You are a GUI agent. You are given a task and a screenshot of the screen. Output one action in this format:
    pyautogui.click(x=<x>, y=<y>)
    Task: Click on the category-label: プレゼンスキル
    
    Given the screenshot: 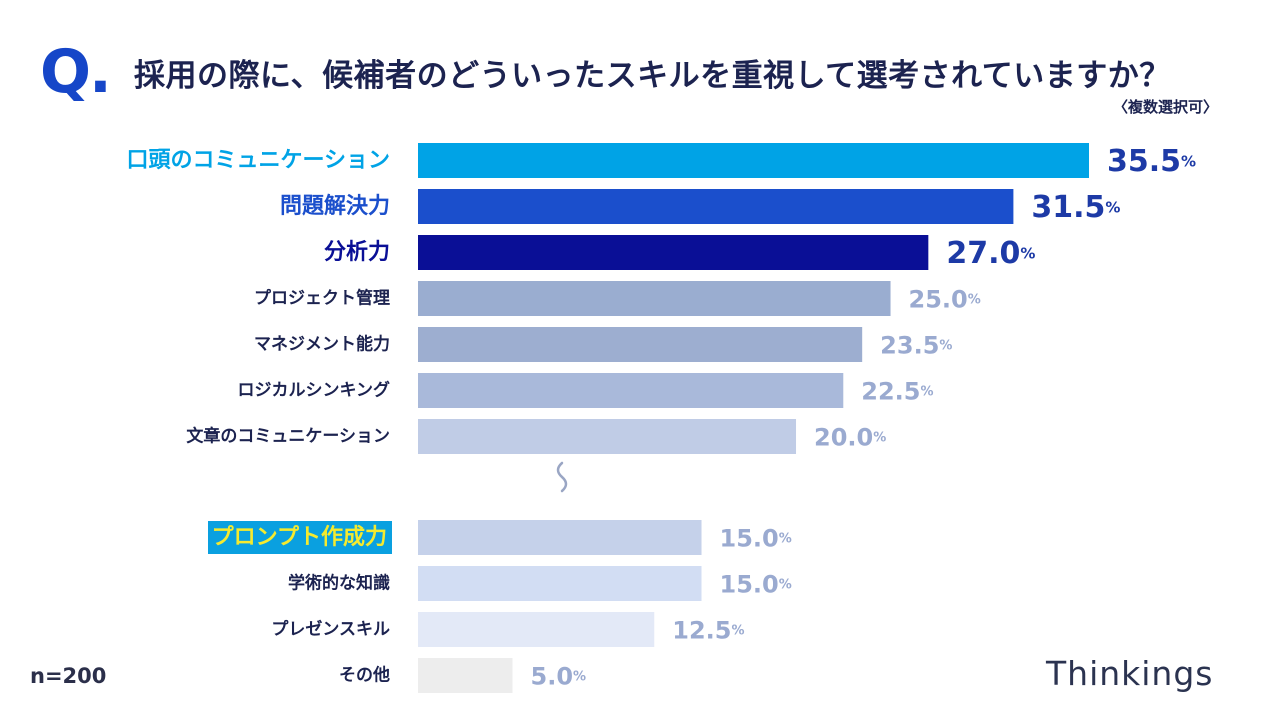 What is the action you would take?
    pyautogui.click(x=330, y=629)
    